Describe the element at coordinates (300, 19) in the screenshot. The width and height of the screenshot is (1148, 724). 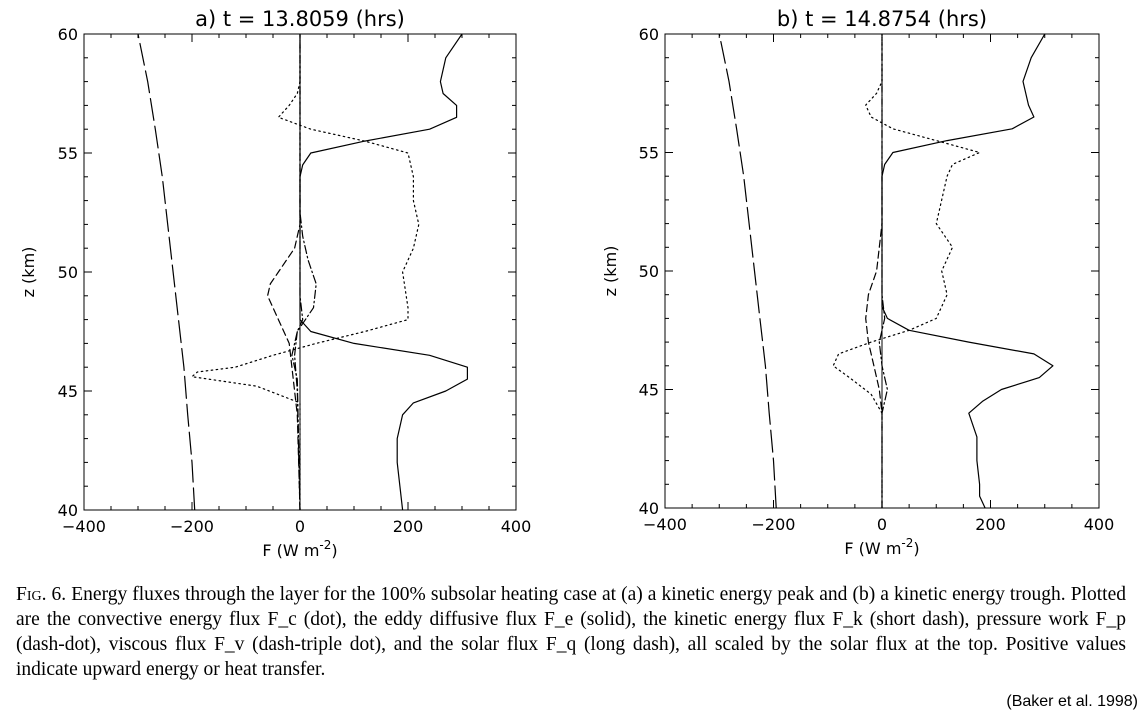
I see `panel-title: a) t = 13.8059 (hrs)` at that location.